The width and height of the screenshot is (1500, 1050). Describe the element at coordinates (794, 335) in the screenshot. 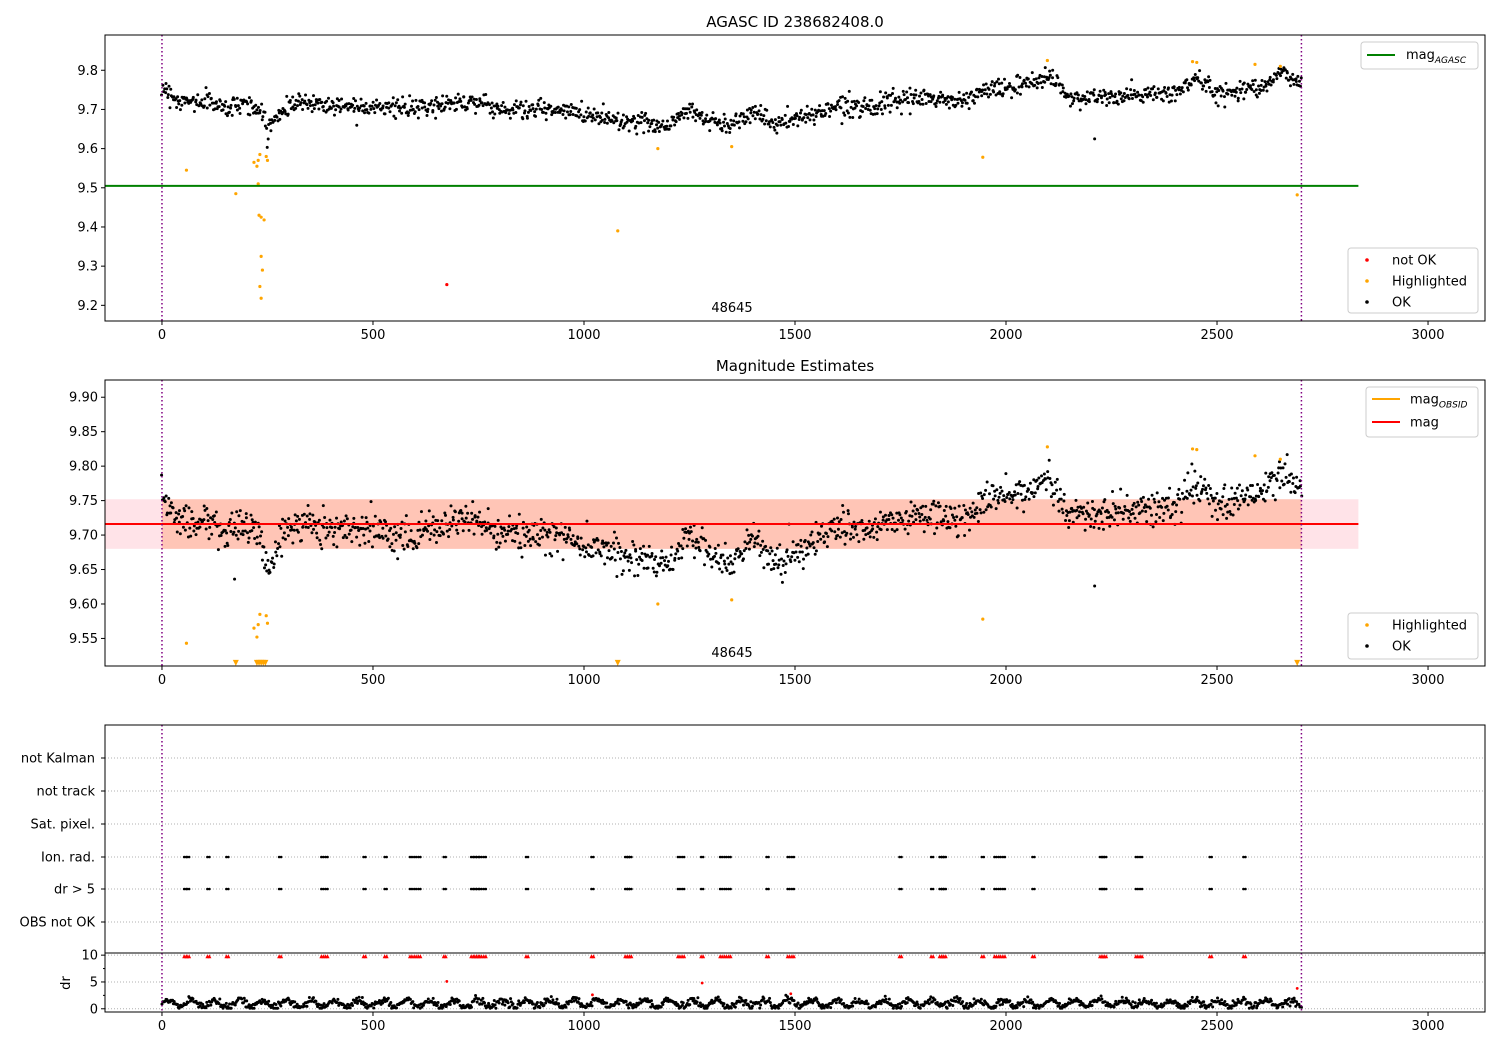

I see `agasc-x-tick-label: 1500` at that location.